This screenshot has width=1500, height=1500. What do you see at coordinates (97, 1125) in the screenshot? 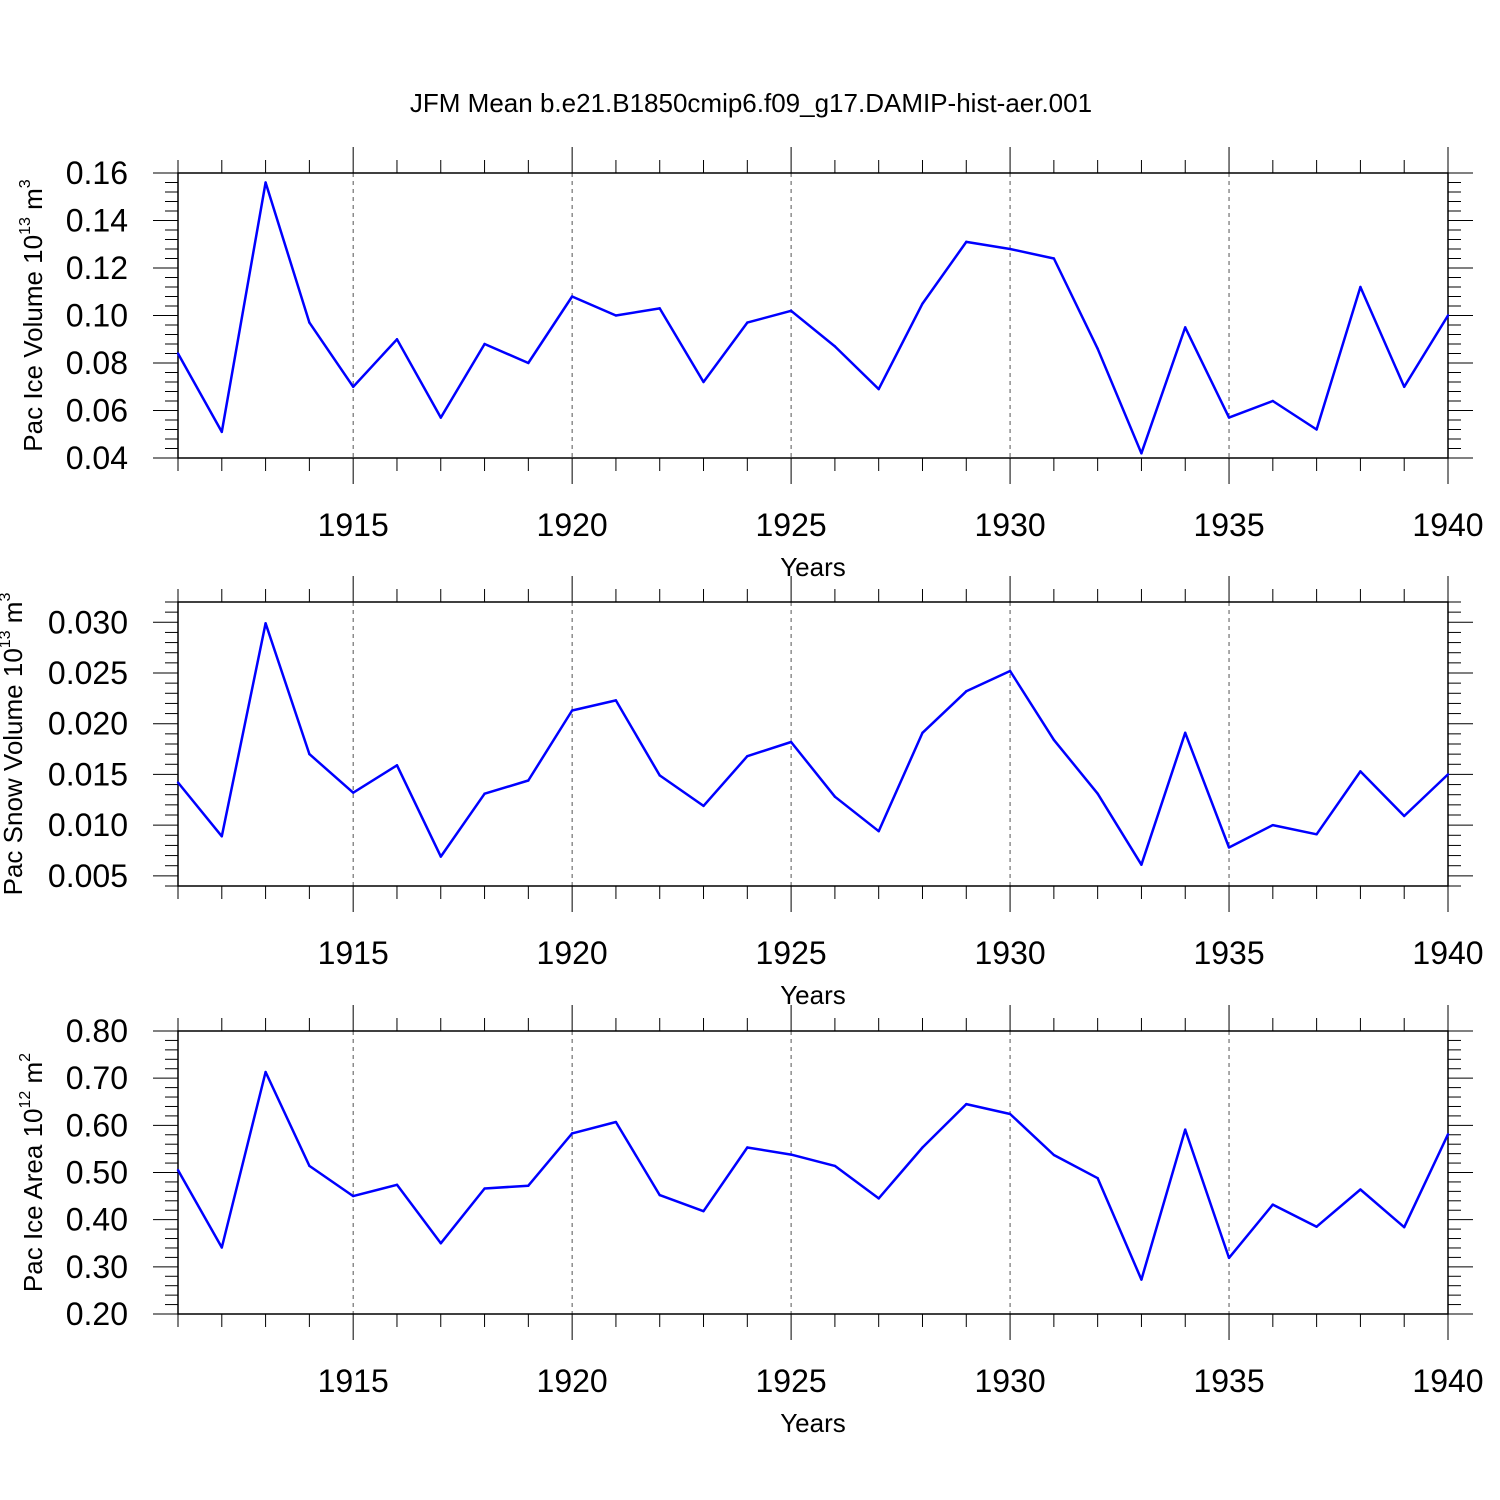
I see `y-tick-label: 0.60` at bounding box center [97, 1125].